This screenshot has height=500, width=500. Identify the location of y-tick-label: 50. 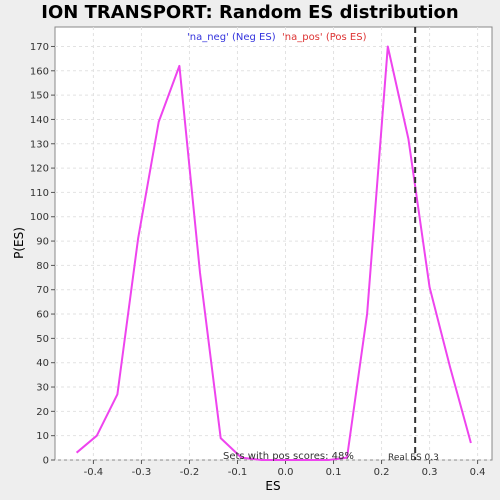
(42, 339).